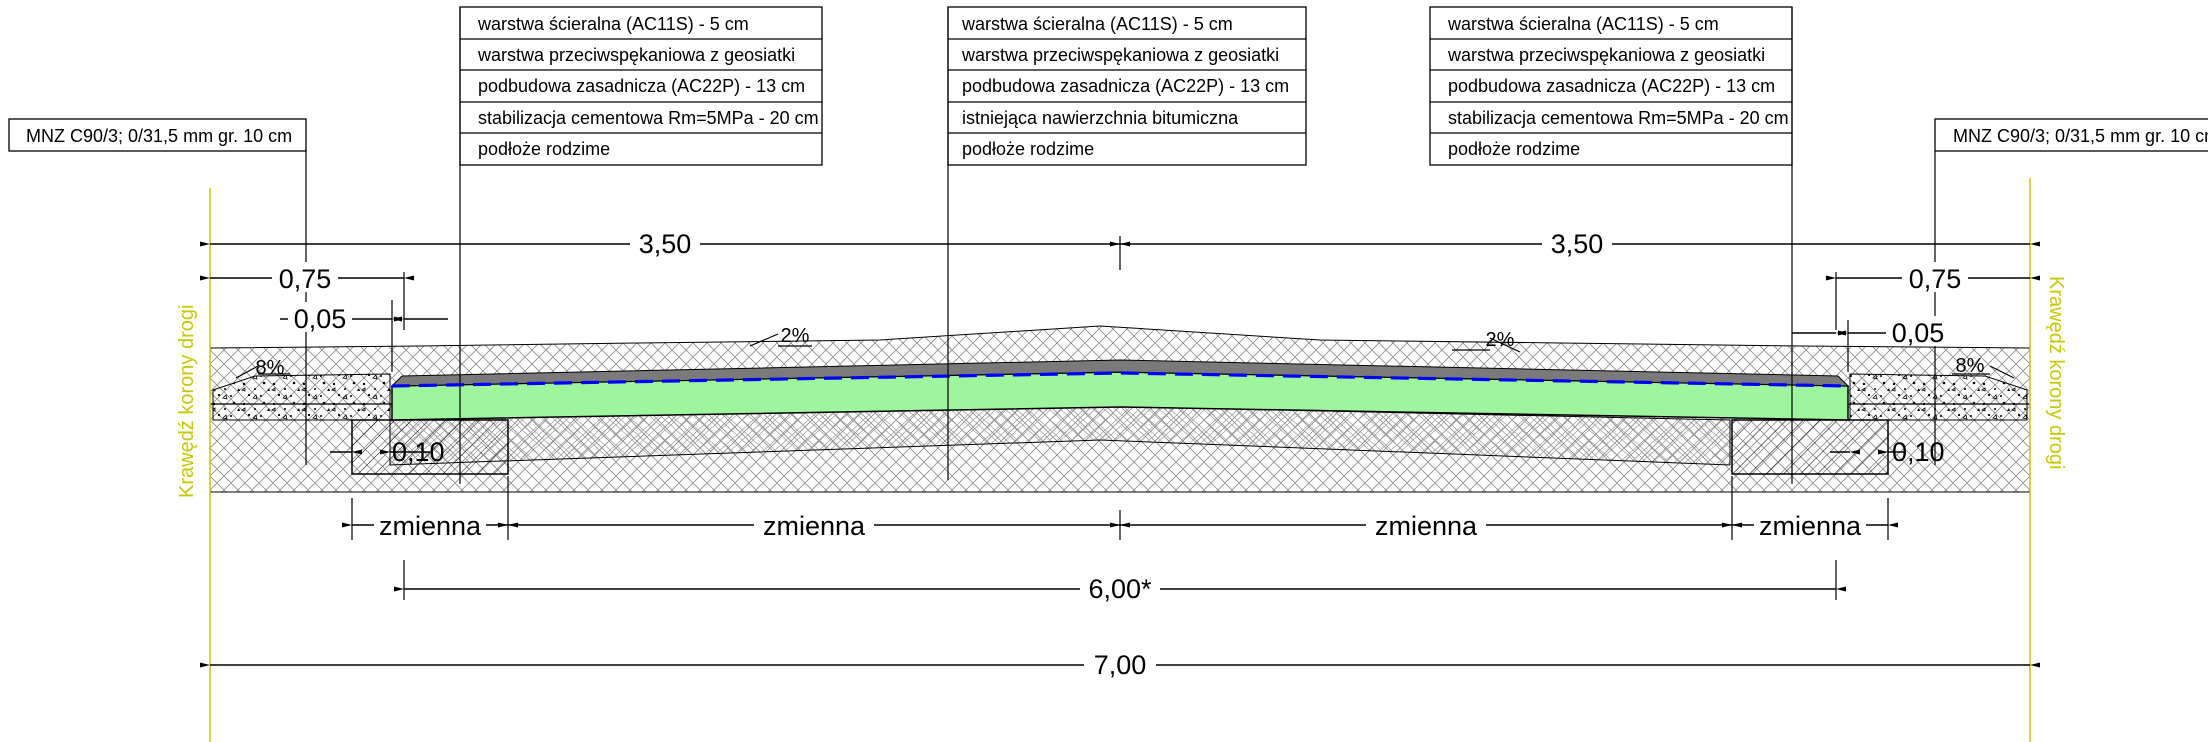 The height and width of the screenshot is (742, 2208). I want to click on slope-left-shoulder-line, so click(247, 372).